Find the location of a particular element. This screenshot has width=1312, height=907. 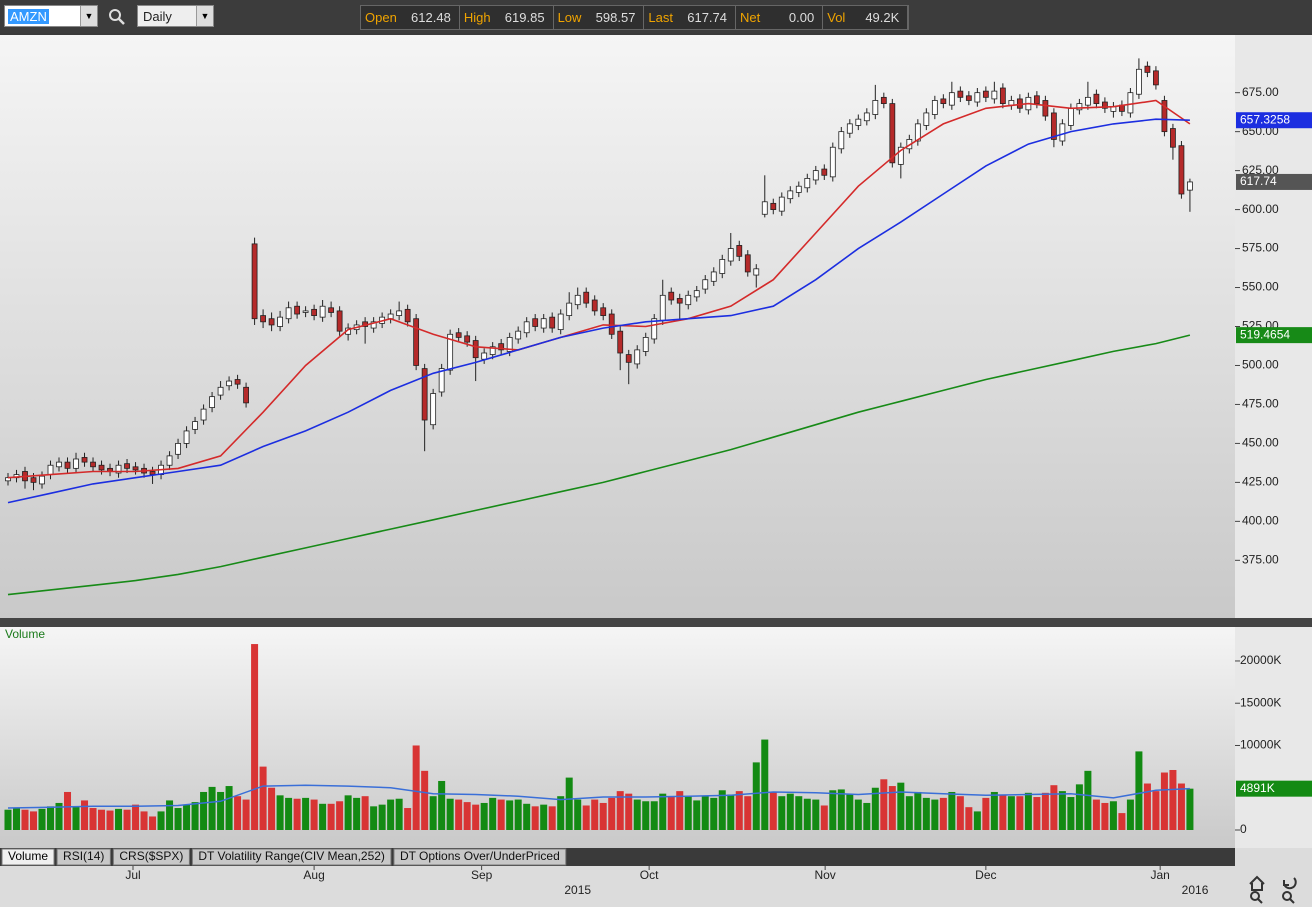

quote-value: 0.00 is located at coordinates (801, 17).